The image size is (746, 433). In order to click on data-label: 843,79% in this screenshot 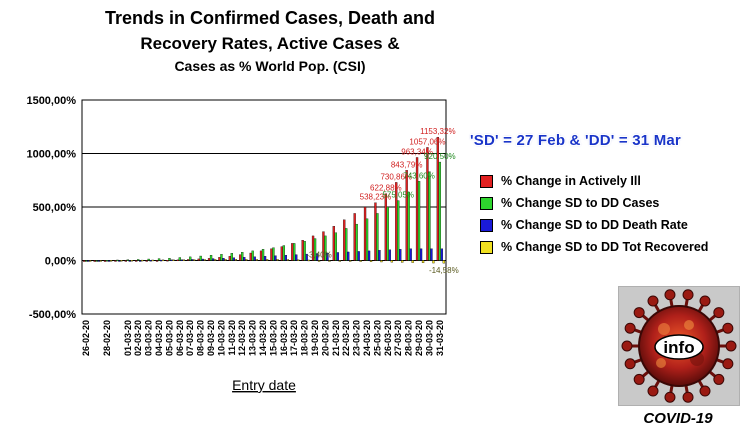, I will do `click(407, 164)`.